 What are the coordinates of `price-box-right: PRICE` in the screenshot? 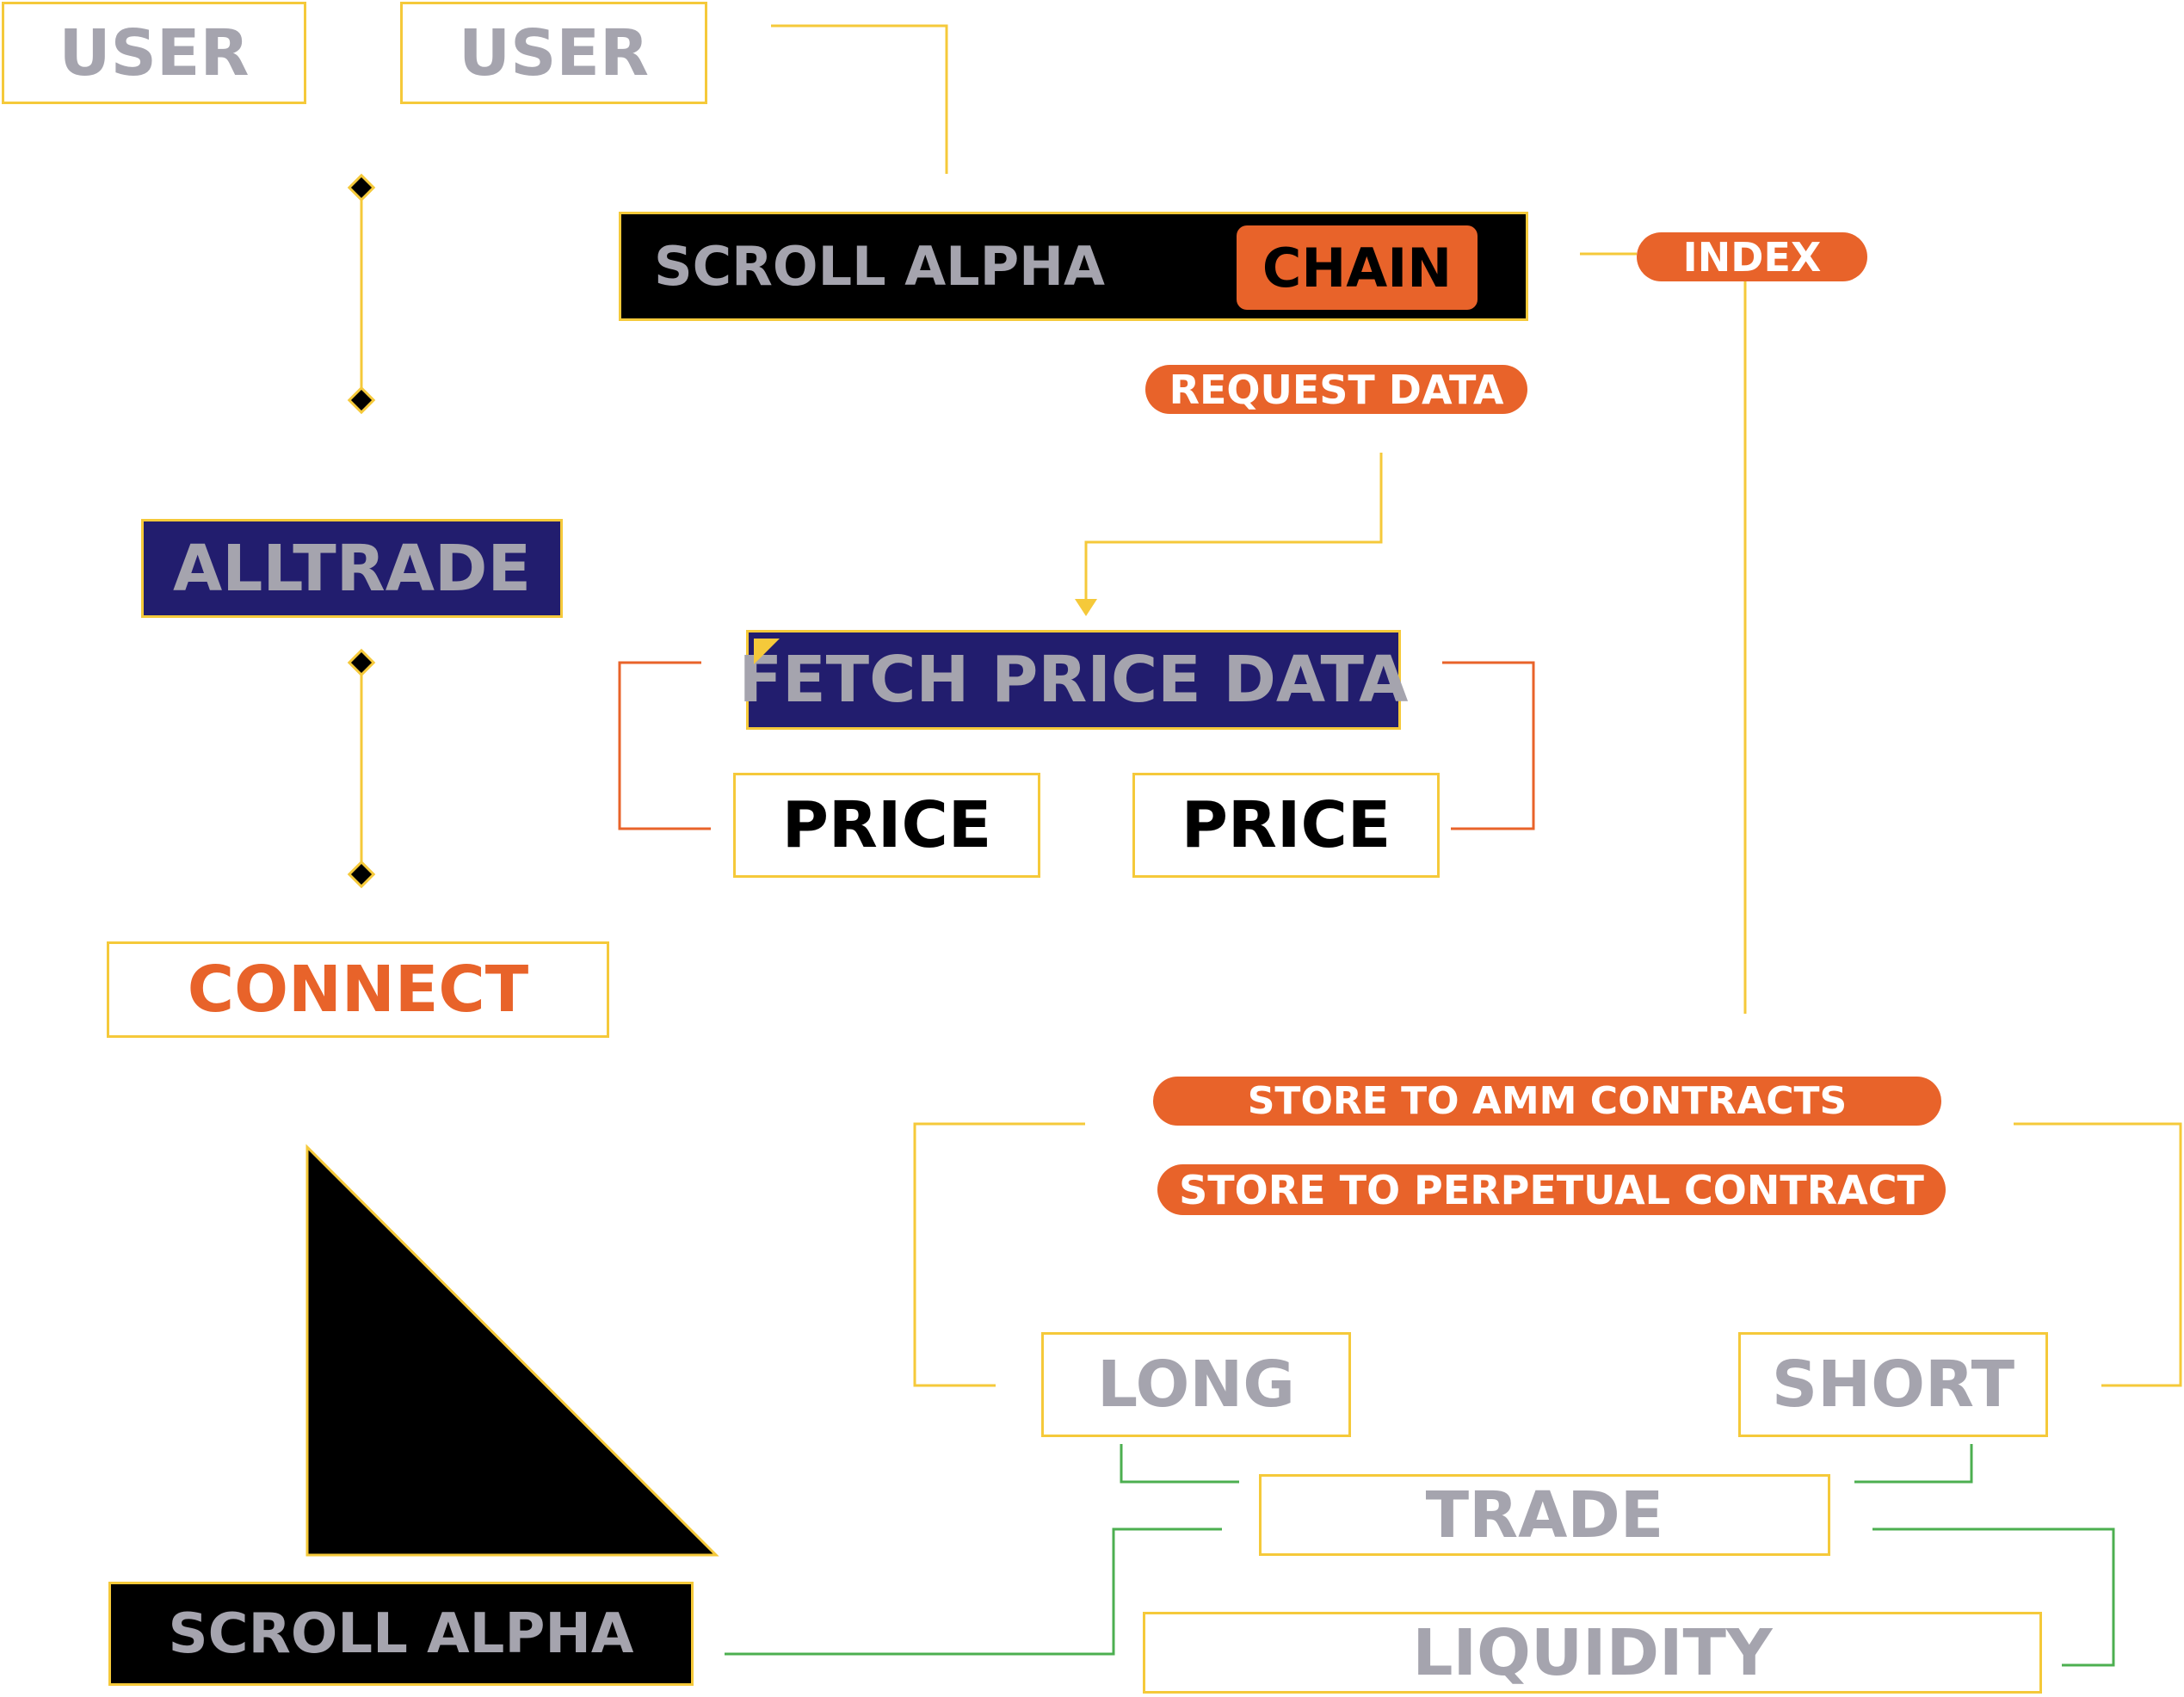 It's located at (1286, 826).